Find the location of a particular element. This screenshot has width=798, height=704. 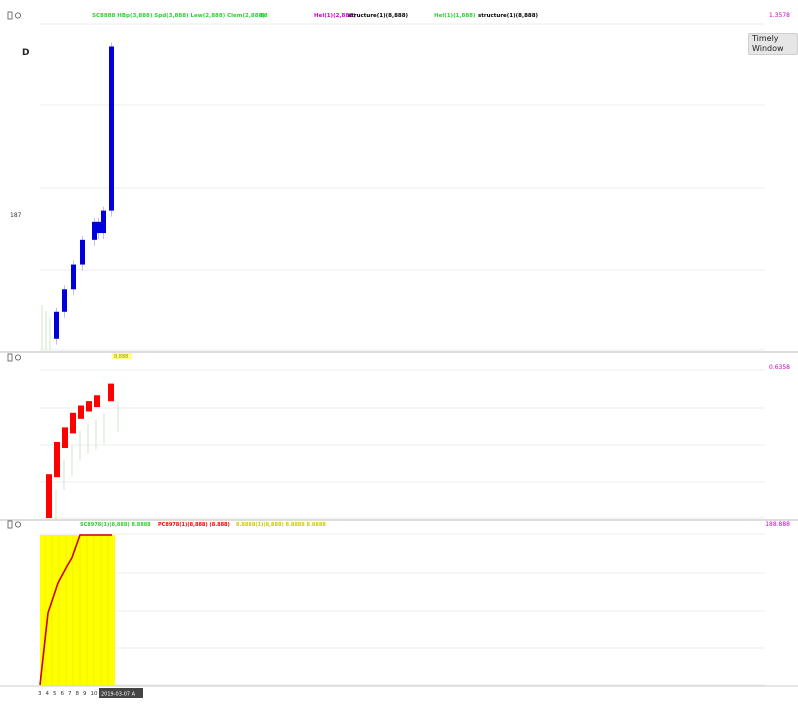

time-axis: 3 4 5 6 7 8 9 10 2019-03-07 A is located at coordinates (399, 691).